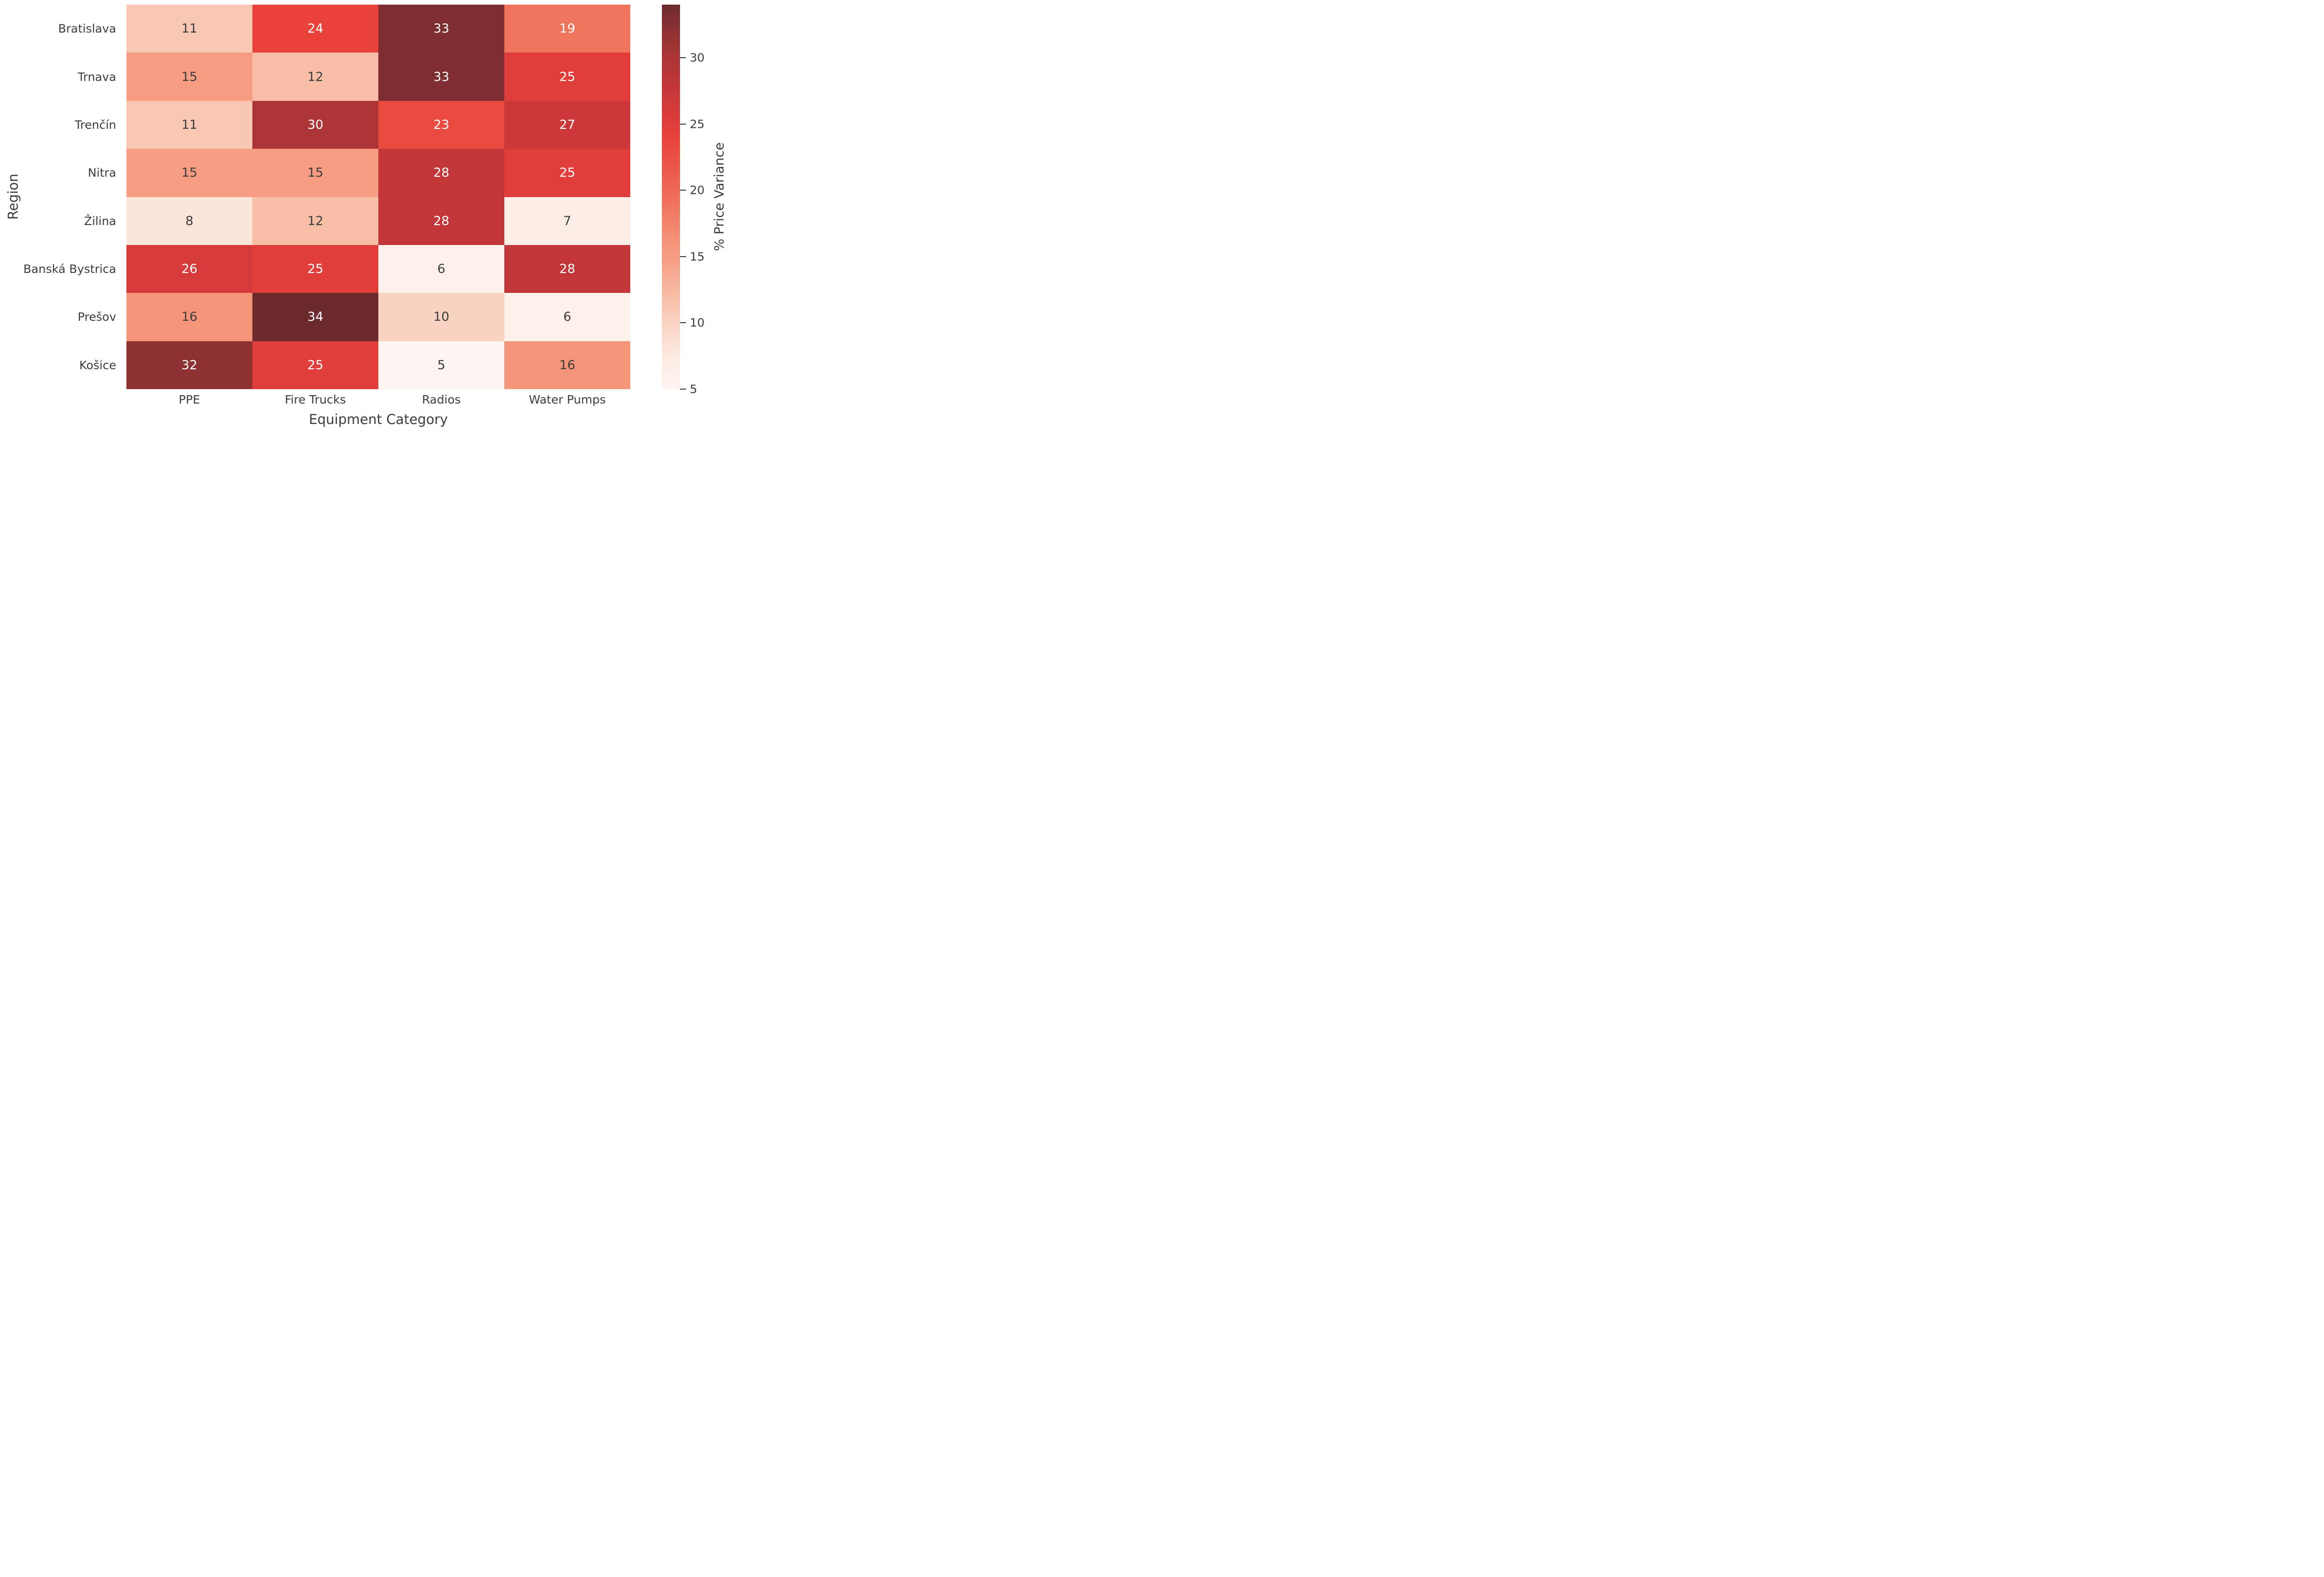  Describe the element at coordinates (567, 29) in the screenshot. I see `heatmap-cell: 19` at that location.